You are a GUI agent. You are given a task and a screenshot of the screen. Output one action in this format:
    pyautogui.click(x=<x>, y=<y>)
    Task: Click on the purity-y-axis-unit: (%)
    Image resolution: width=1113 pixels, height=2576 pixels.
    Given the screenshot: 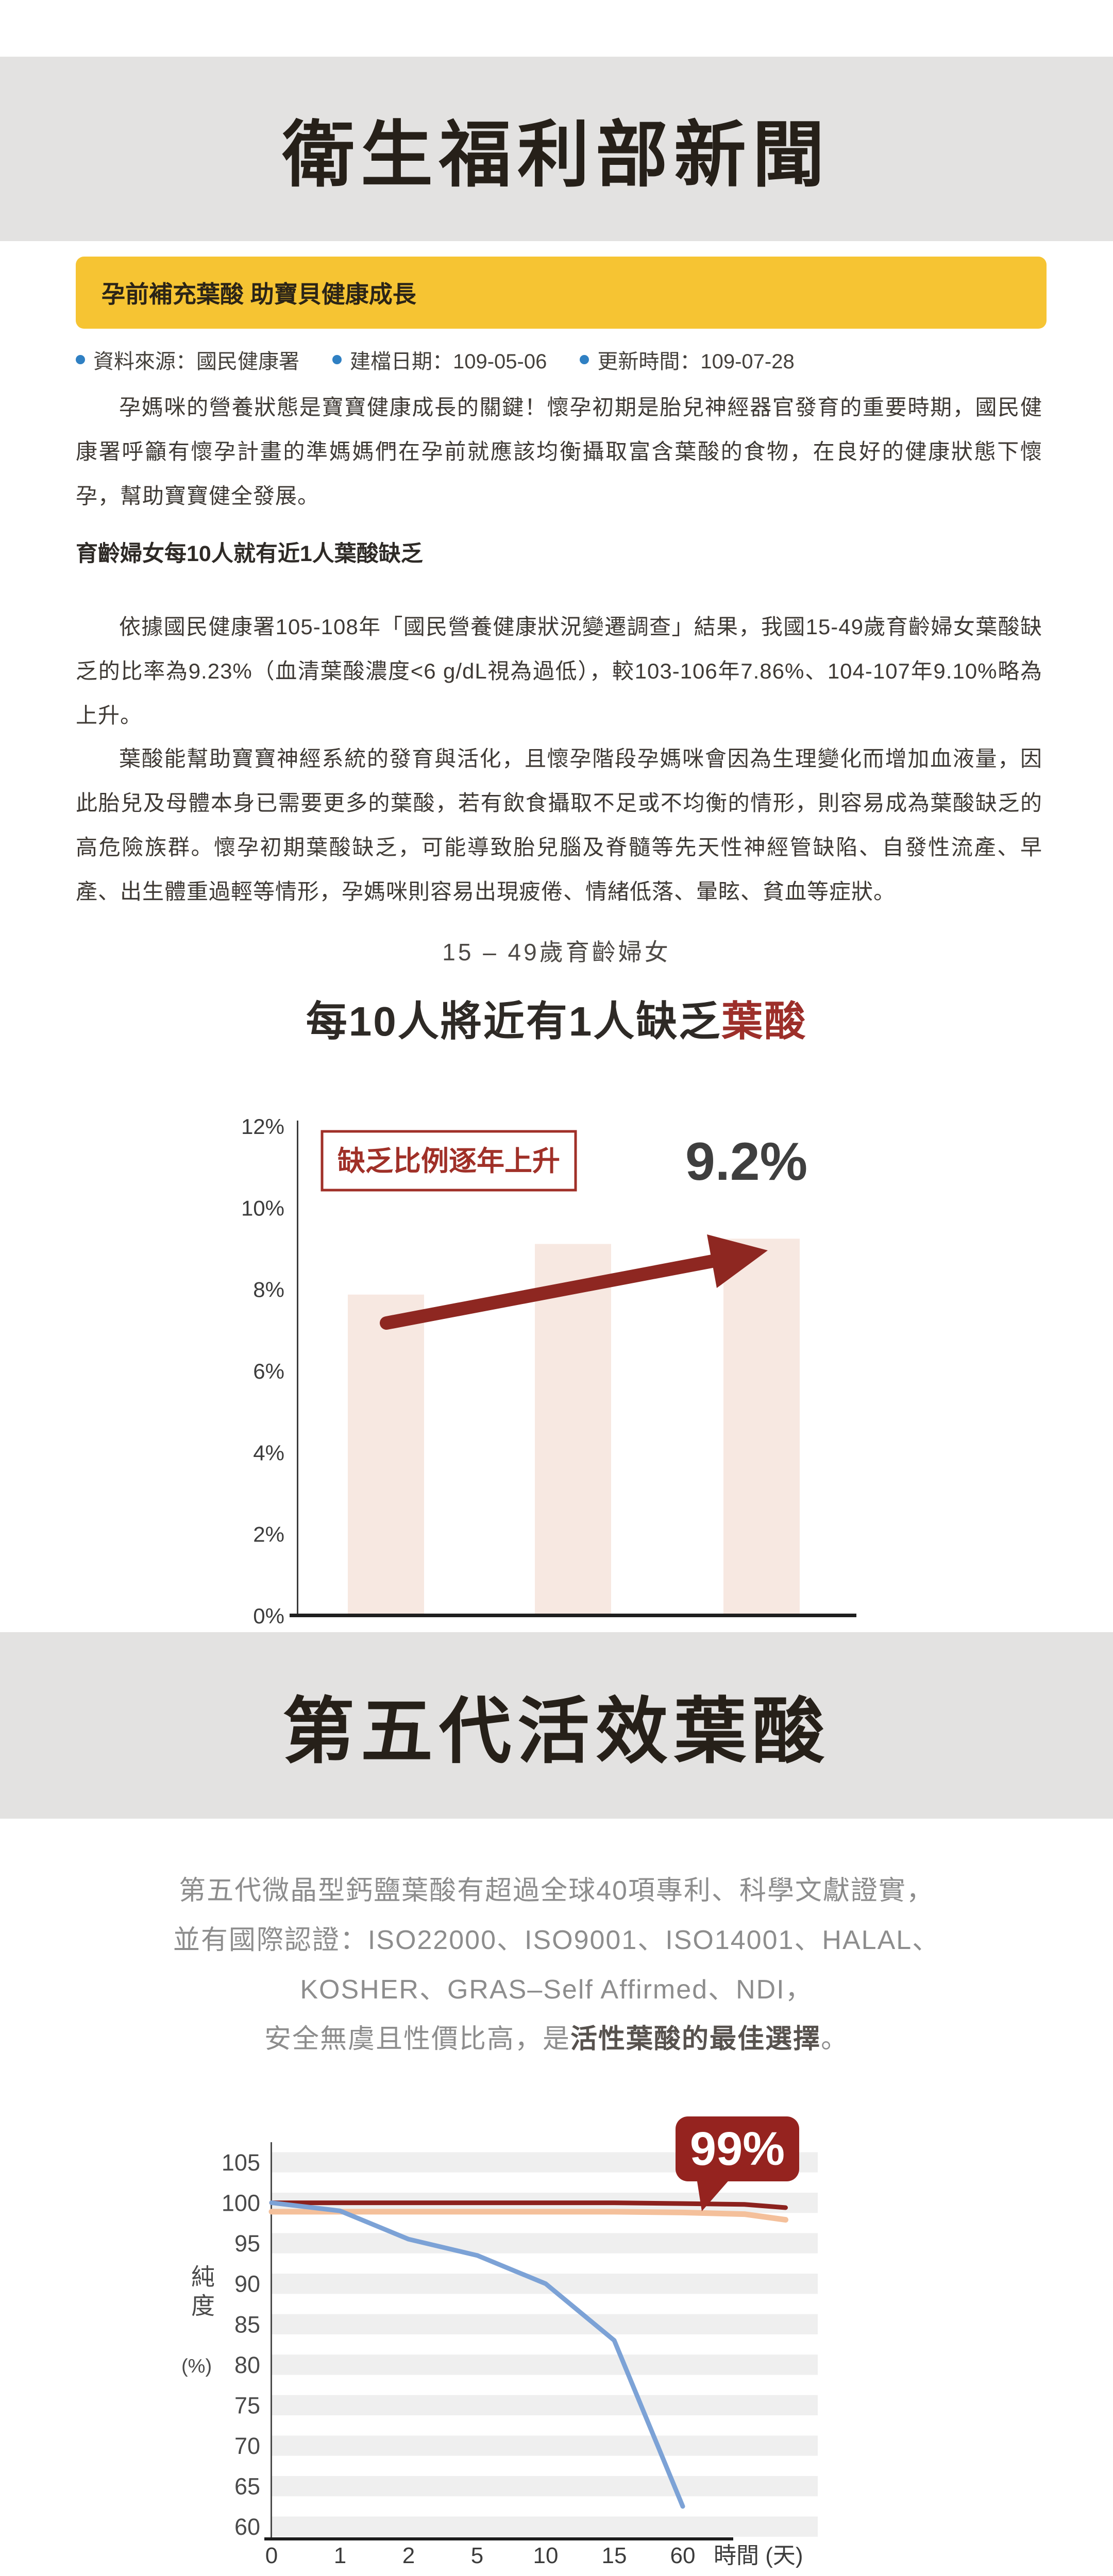 What is the action you would take?
    pyautogui.click(x=196, y=2366)
    